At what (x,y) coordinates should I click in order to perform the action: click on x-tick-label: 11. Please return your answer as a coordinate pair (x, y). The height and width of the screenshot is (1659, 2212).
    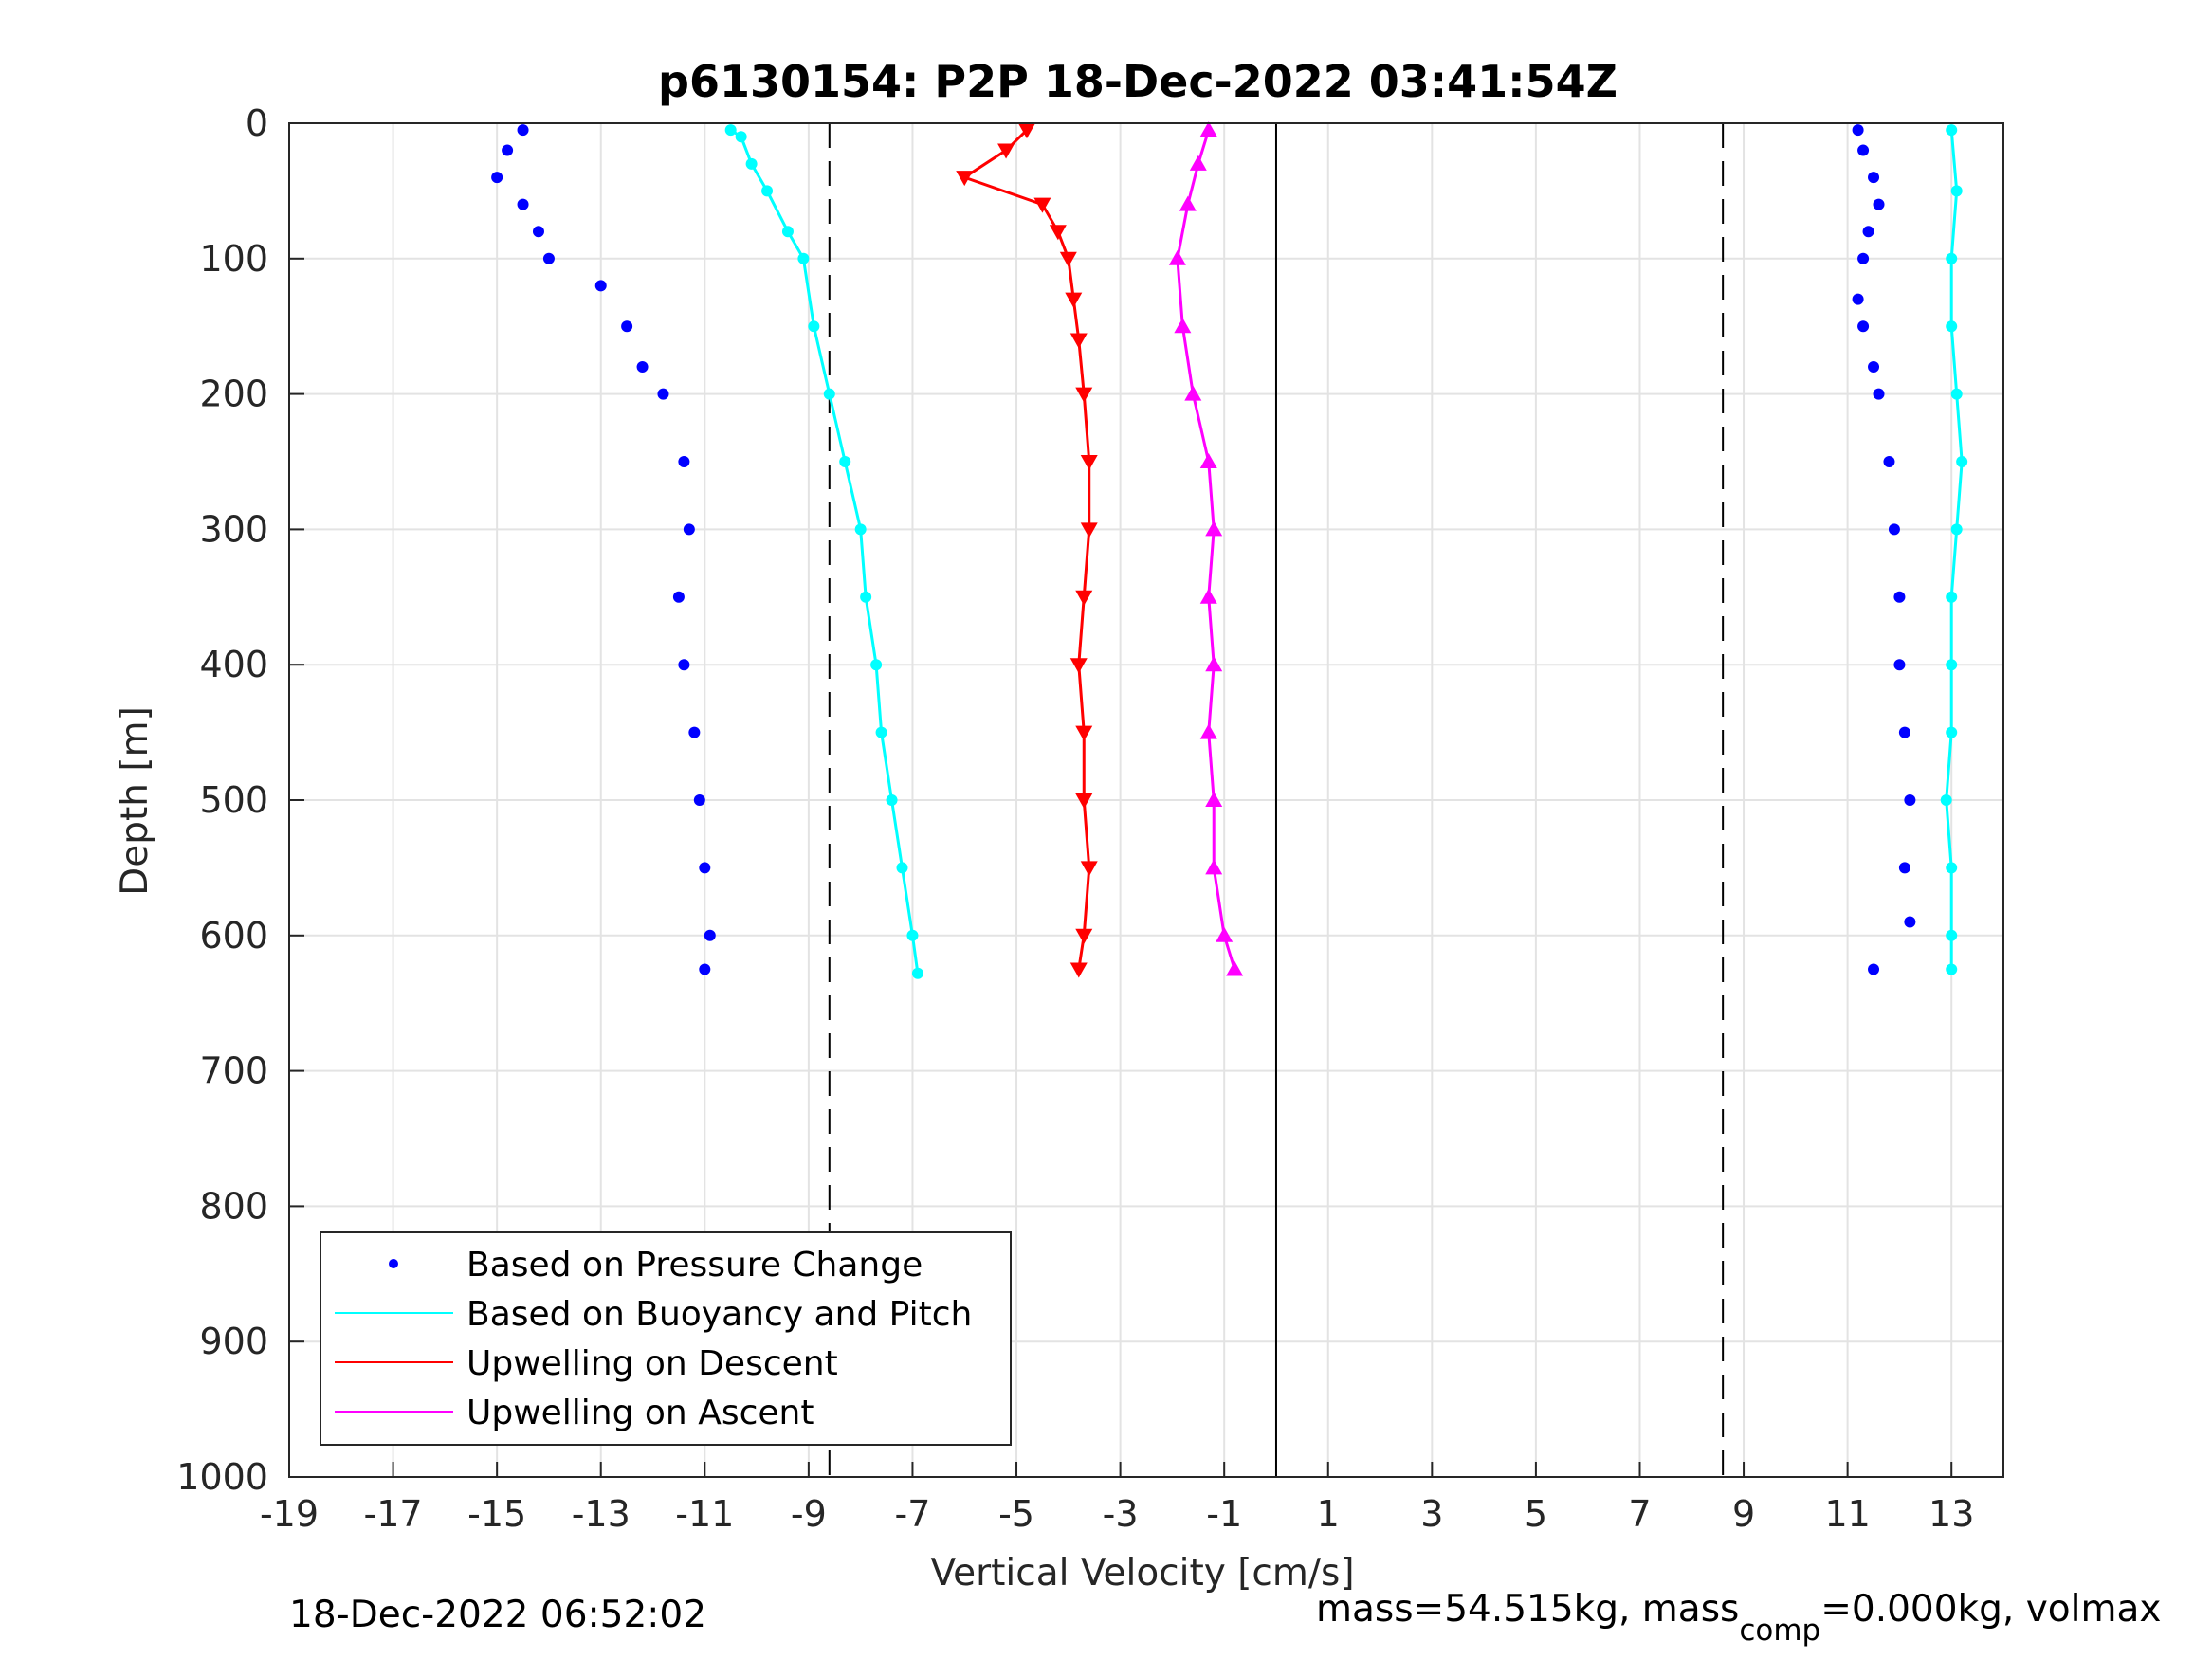
    Looking at the image, I should click on (1847, 1514).